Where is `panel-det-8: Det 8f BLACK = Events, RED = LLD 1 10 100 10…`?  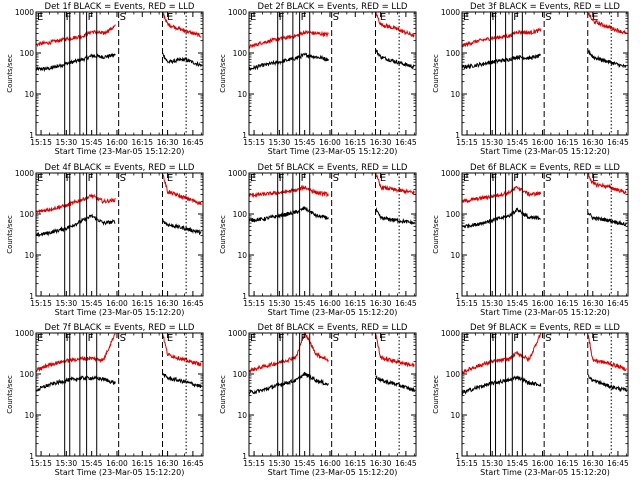
panel-det-8: Det 8f BLACK = Events, RED = LLD 1 10 100 10… is located at coordinates (318, 400).